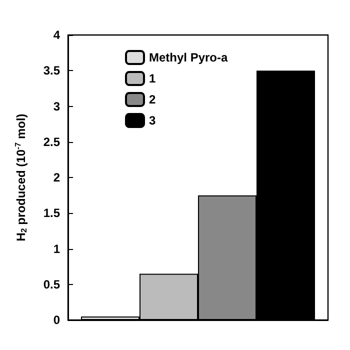  I want to click on y-tick-label: 1, so click(56, 249).